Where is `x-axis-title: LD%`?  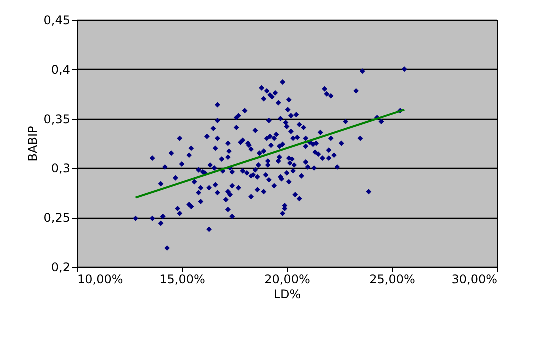 x-axis-title: LD% is located at coordinates (288, 295).